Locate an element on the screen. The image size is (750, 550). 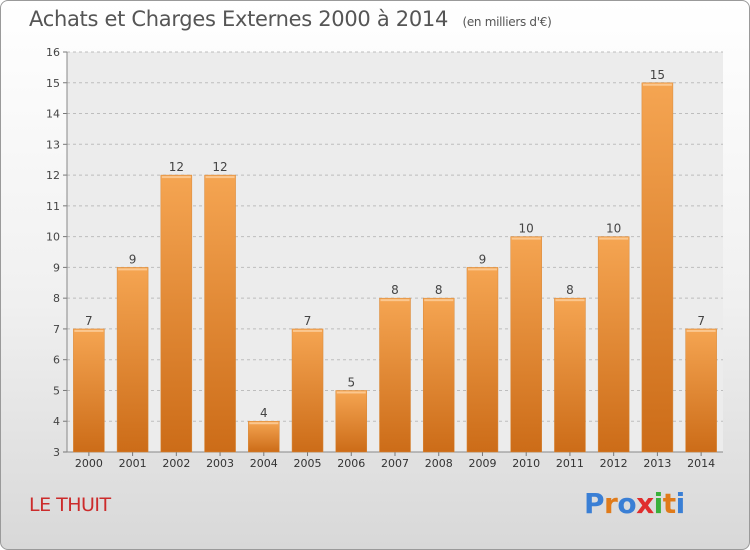
value-label-2012: 10 is located at coordinates (613, 229).